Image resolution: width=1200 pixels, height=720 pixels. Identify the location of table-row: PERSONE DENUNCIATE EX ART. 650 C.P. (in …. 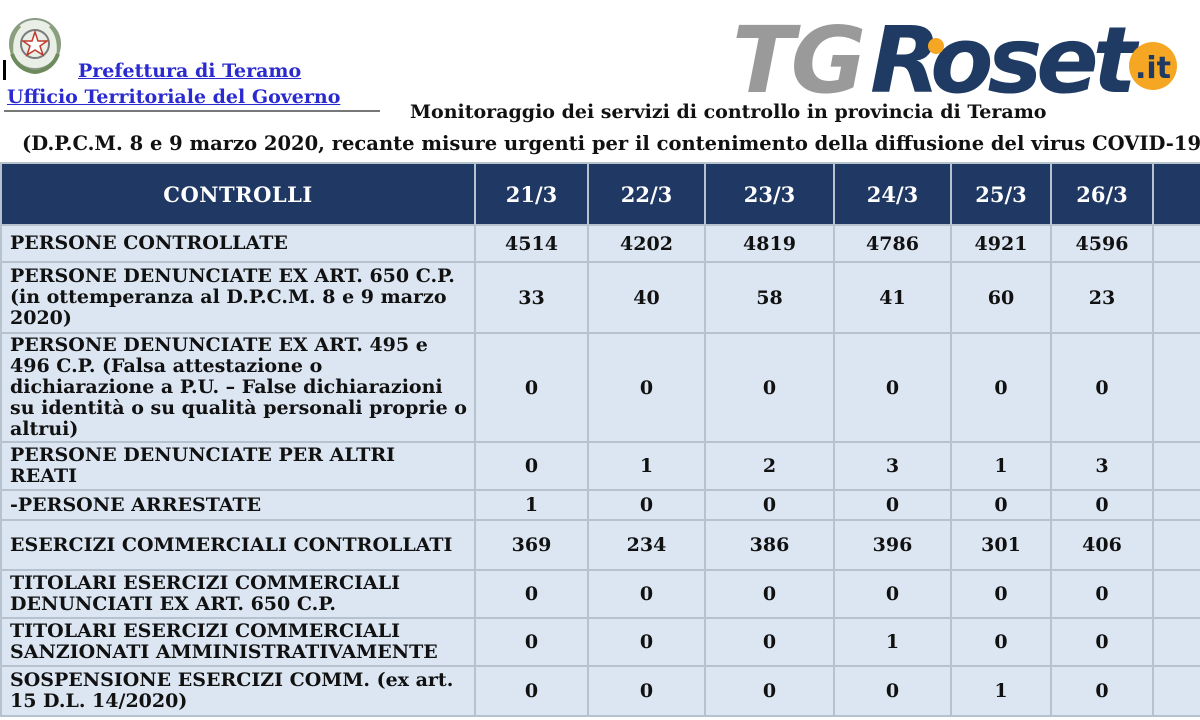
(600, 297).